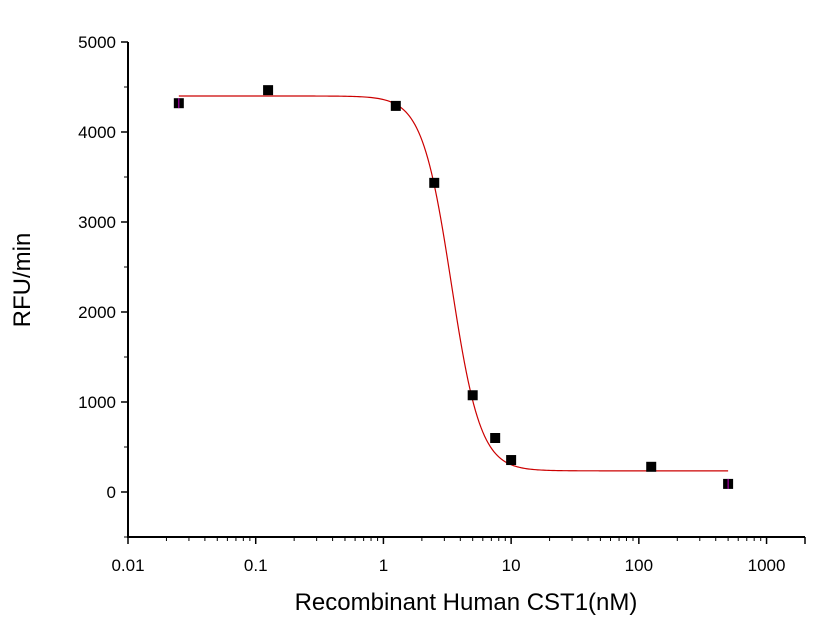 Image resolution: width=824 pixels, height=630 pixels. I want to click on x-tick-label: 1, so click(383, 565).